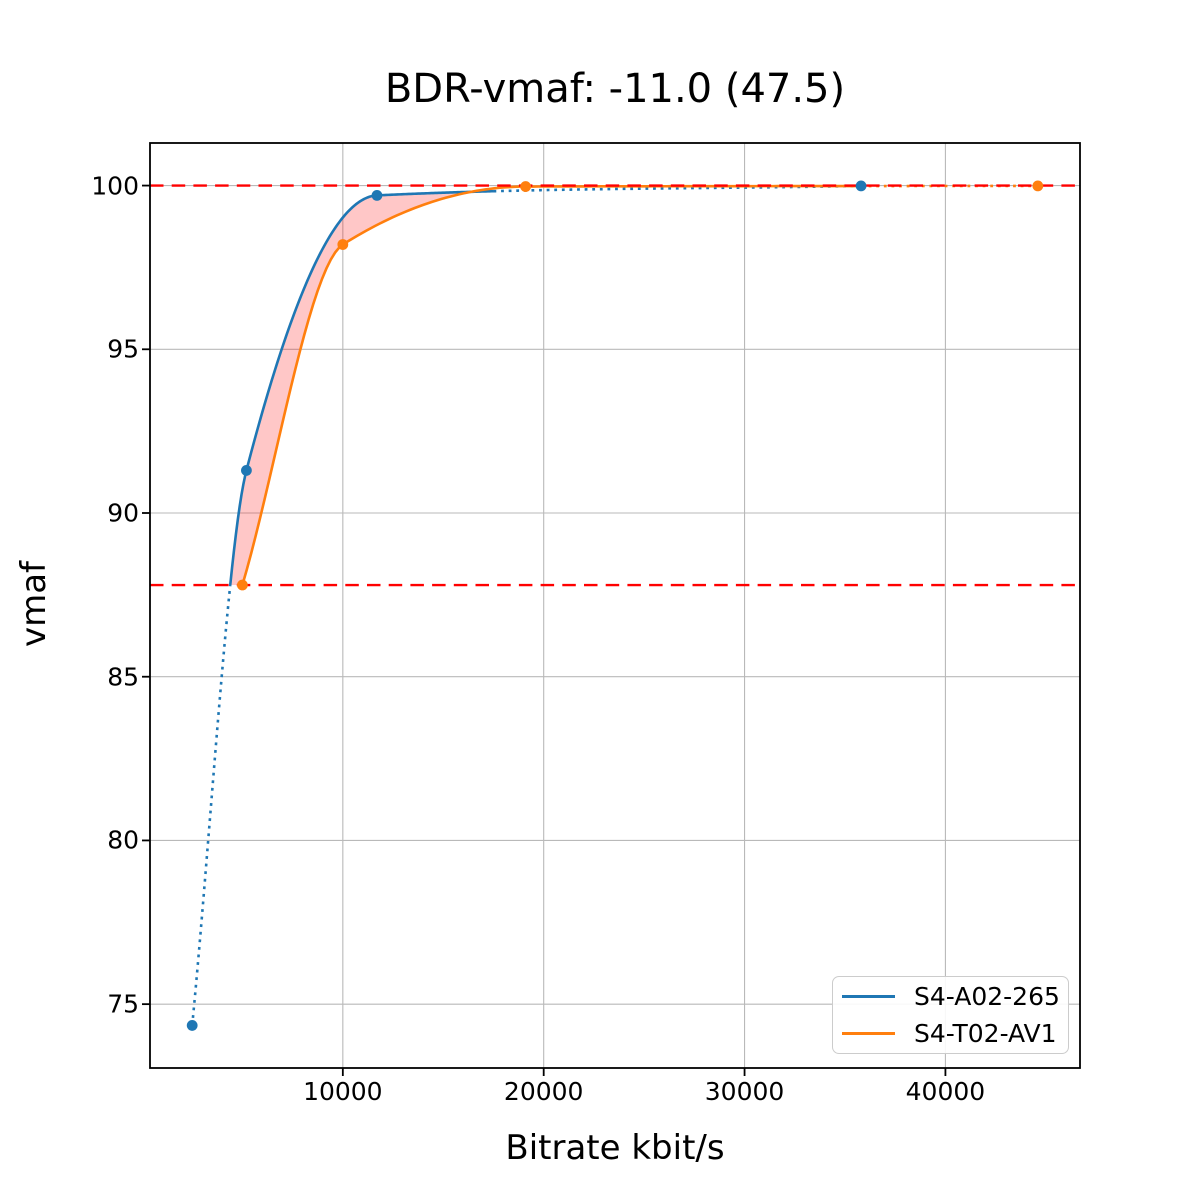 This screenshot has width=1200, height=1200. Describe the element at coordinates (744, 1091) in the screenshot. I see `x-tick-label: 30000` at that location.